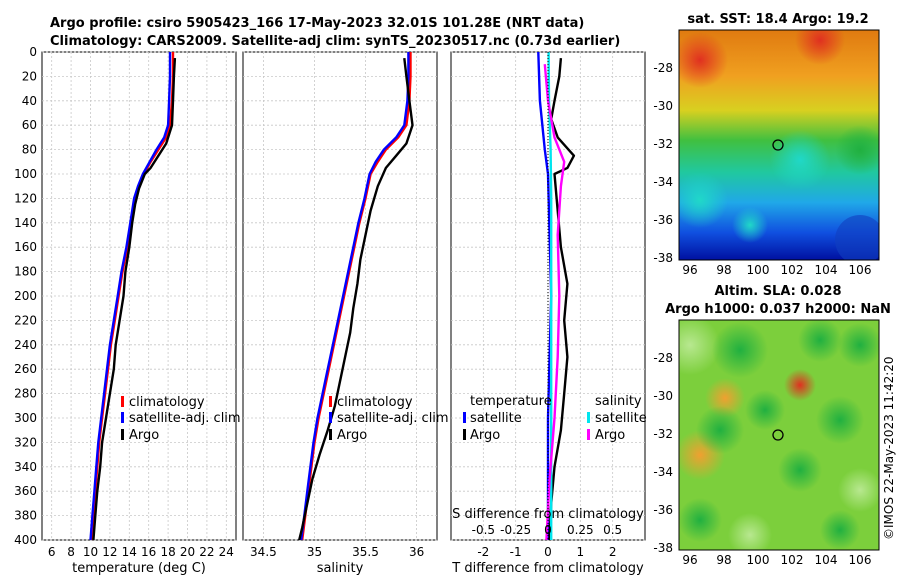 The height and width of the screenshot is (580, 900). What do you see at coordinates (25, 516) in the screenshot?
I see `y-tick-label: 380` at bounding box center [25, 516].